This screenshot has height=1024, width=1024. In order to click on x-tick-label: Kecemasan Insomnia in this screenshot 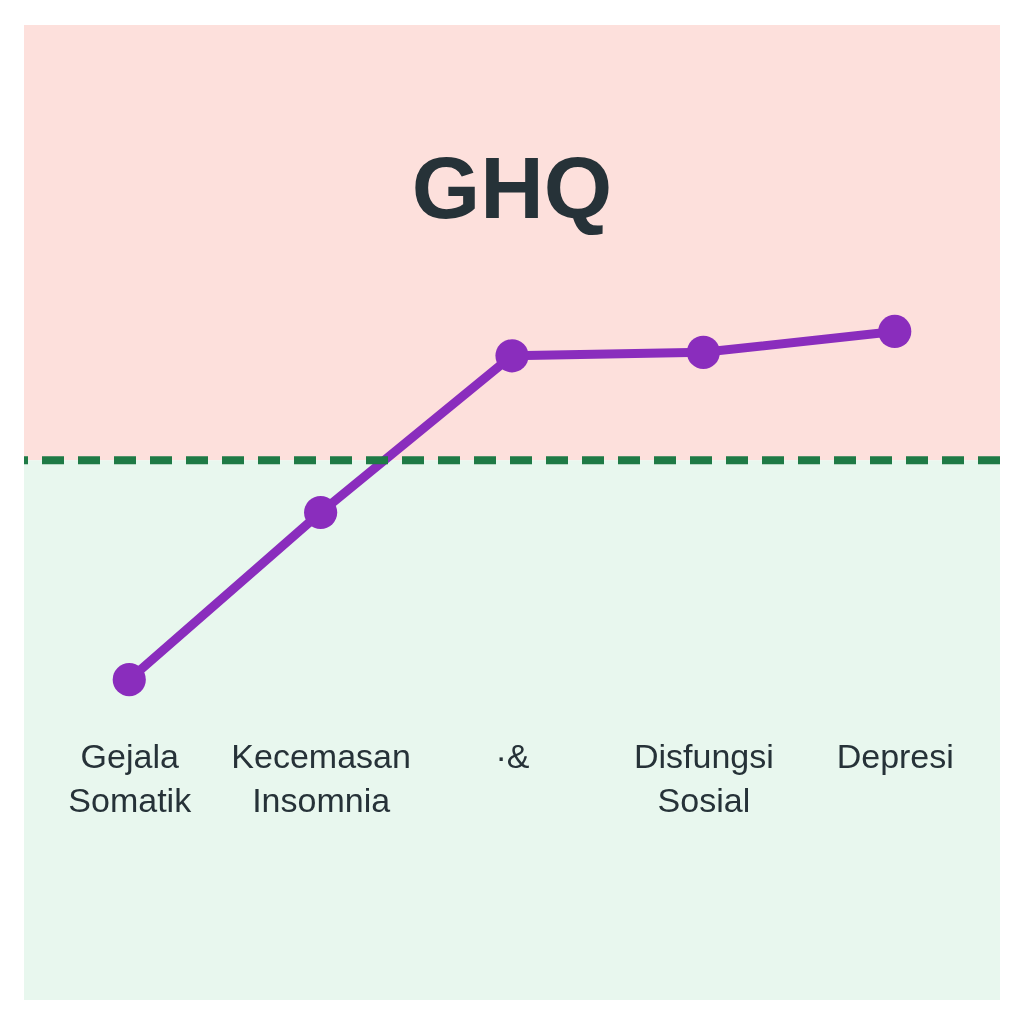, I will do `click(321, 777)`.